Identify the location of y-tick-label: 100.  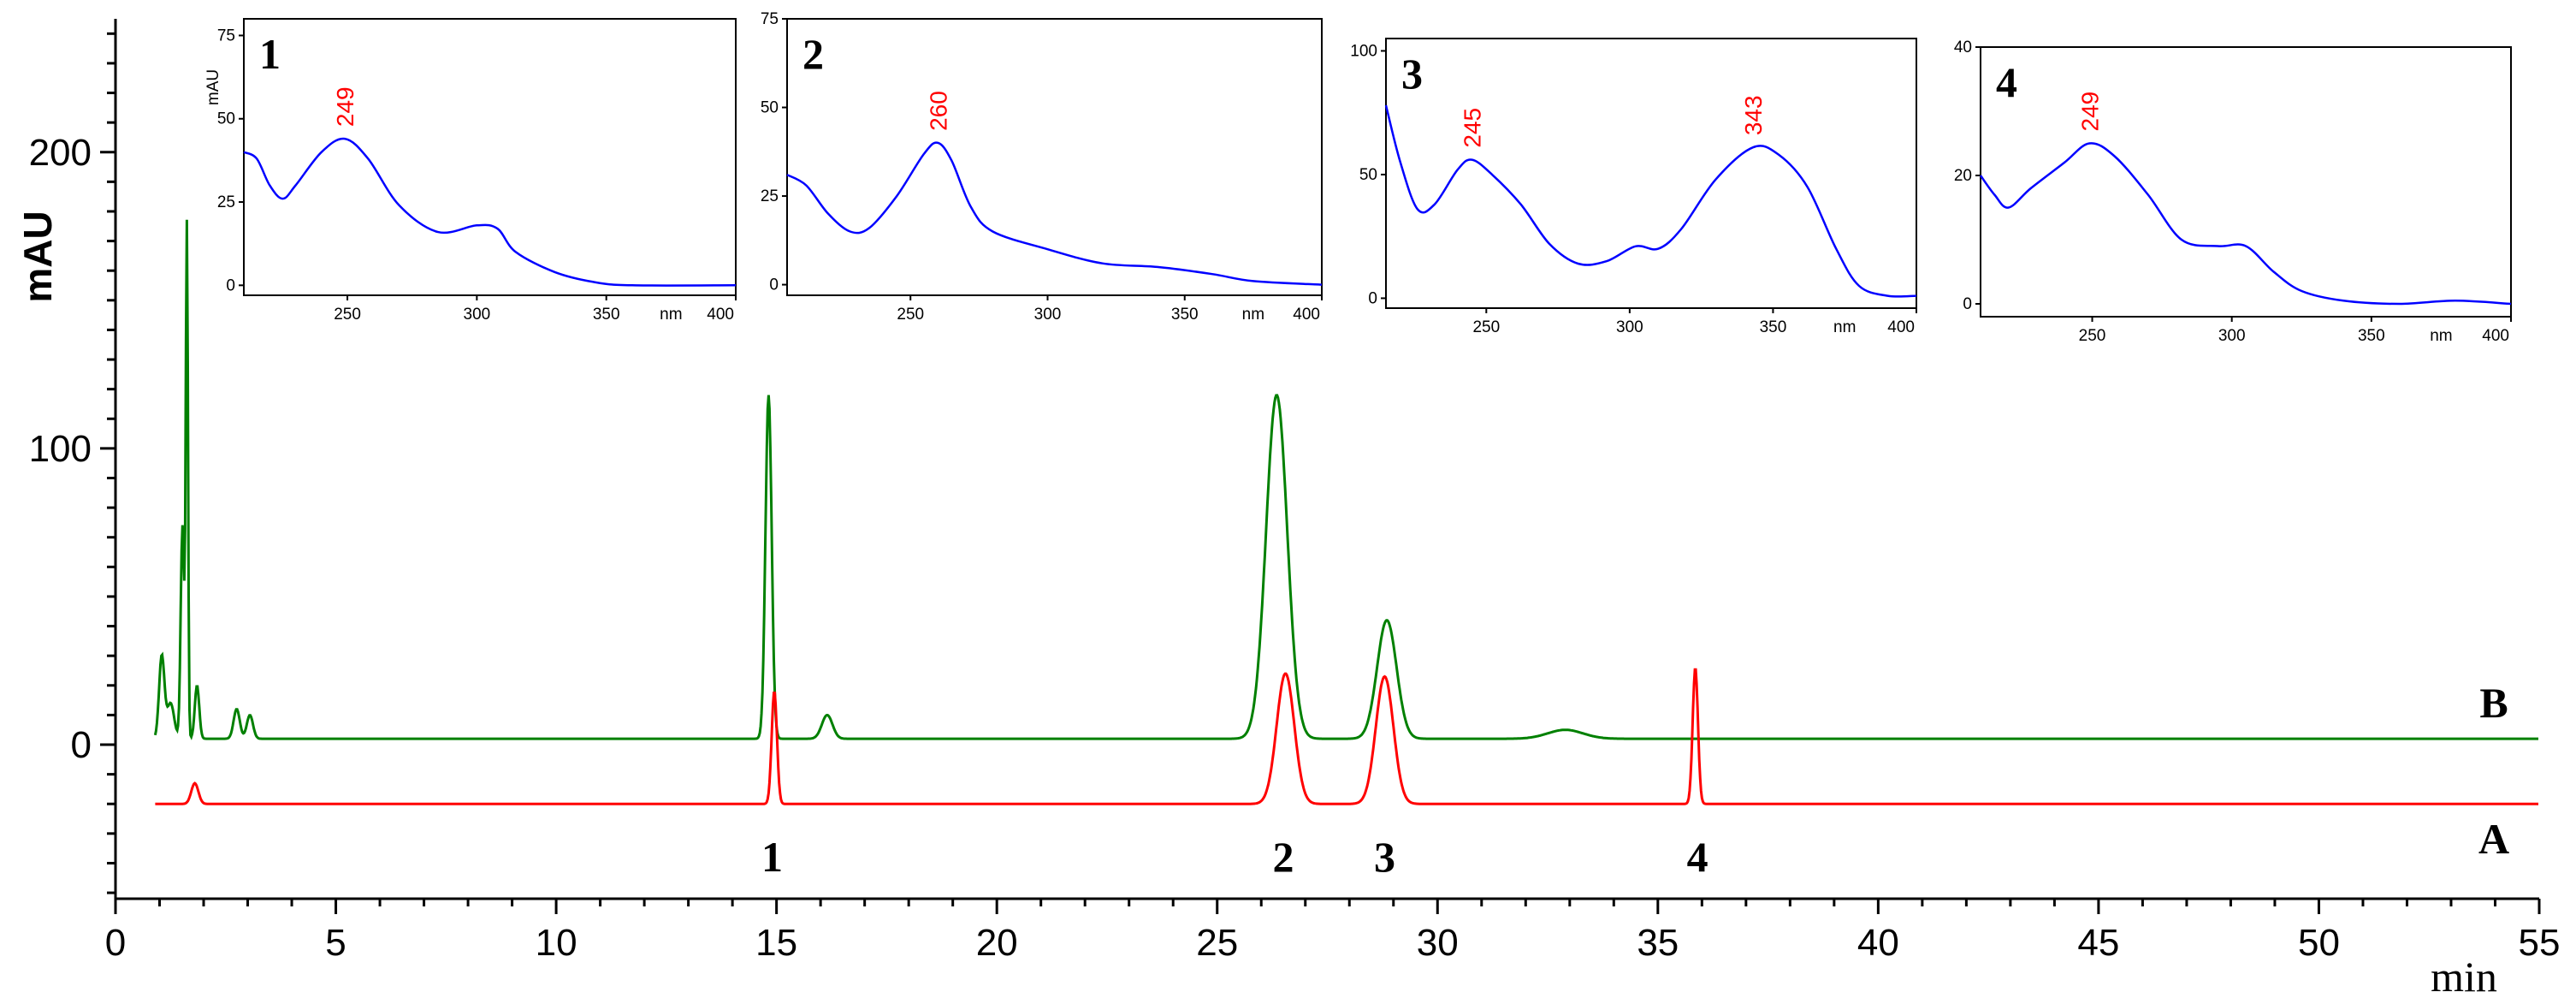
(60, 449).